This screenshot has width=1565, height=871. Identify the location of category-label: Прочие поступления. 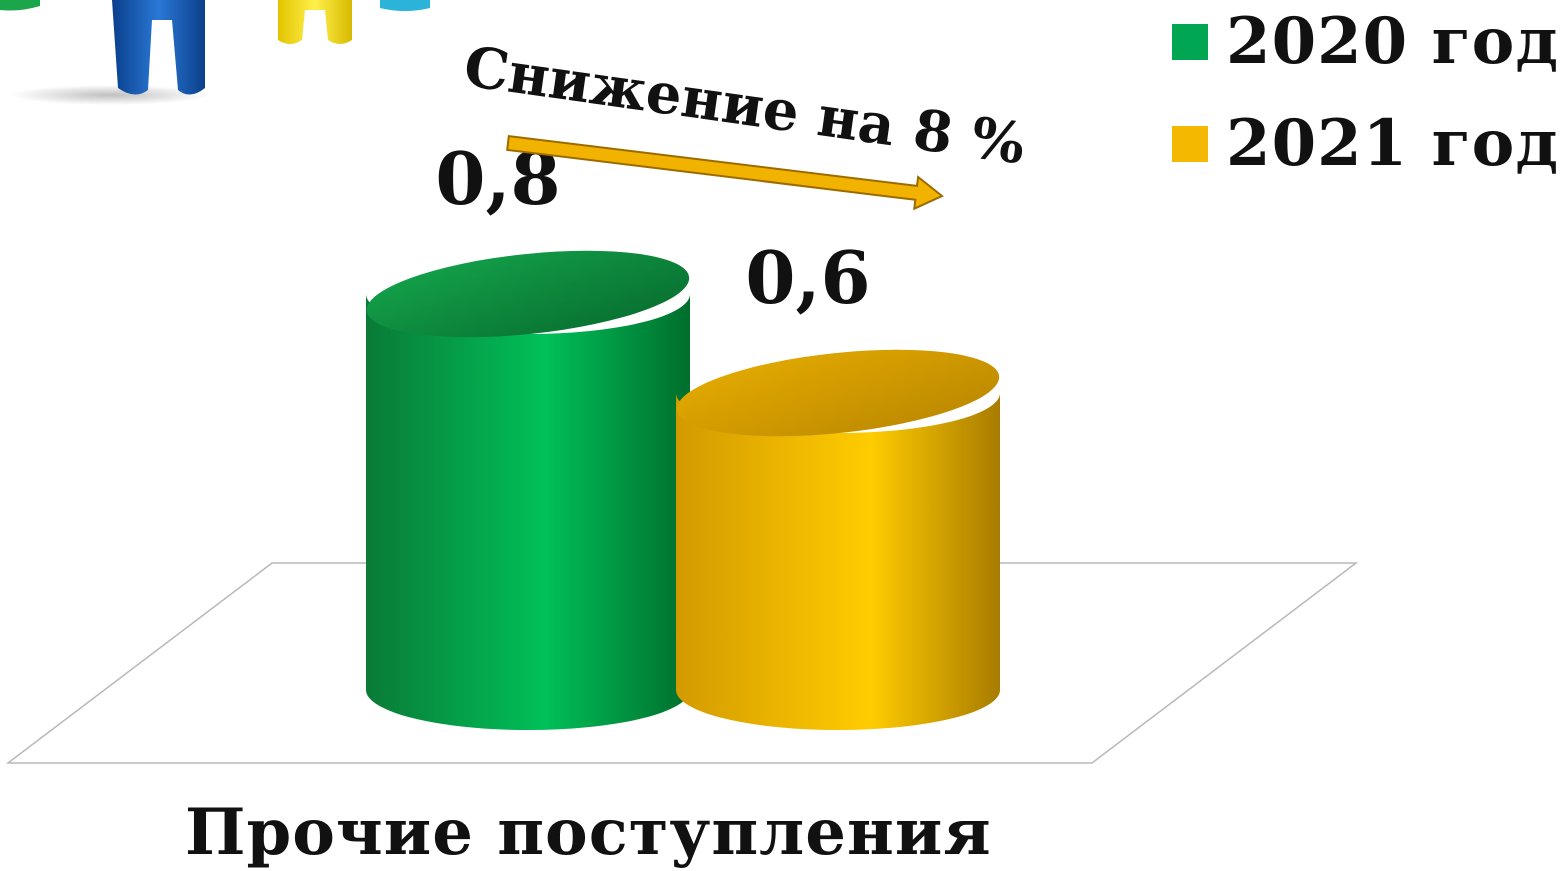
(588, 832).